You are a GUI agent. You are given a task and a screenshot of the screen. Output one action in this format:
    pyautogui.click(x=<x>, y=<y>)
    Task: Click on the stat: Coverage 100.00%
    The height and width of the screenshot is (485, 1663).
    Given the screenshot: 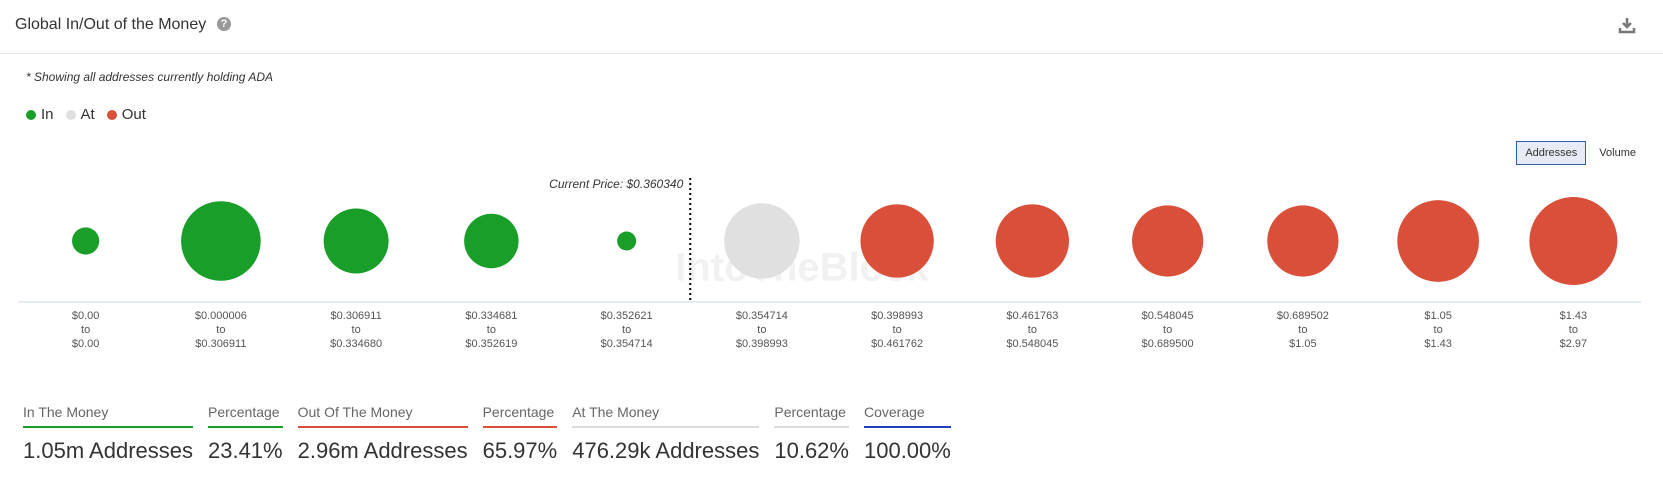 What is the action you would take?
    pyautogui.click(x=907, y=434)
    